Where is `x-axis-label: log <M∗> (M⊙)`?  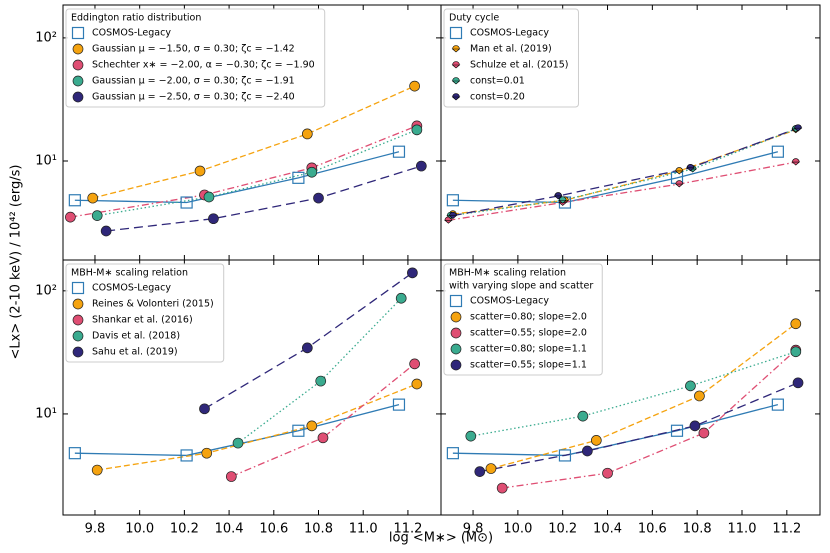 x-axis-label: log <M∗> (M⊙) is located at coordinates (441, 538).